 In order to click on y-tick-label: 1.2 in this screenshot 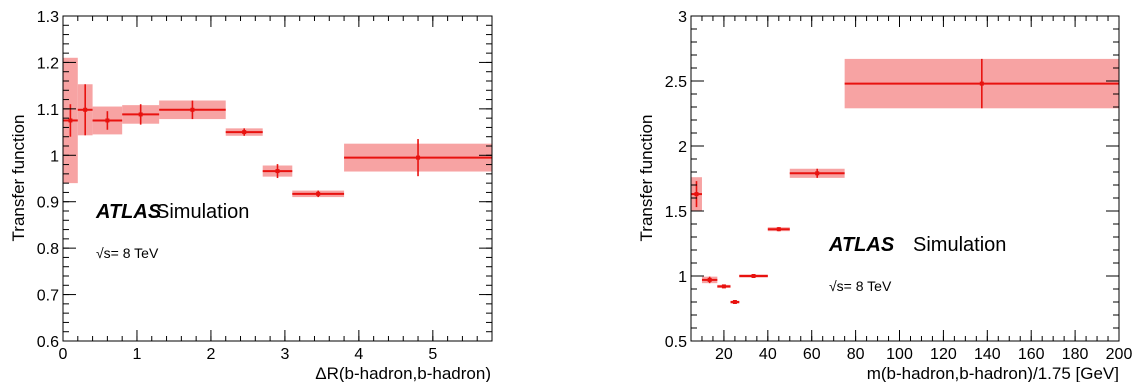, I will do `click(48, 63)`.